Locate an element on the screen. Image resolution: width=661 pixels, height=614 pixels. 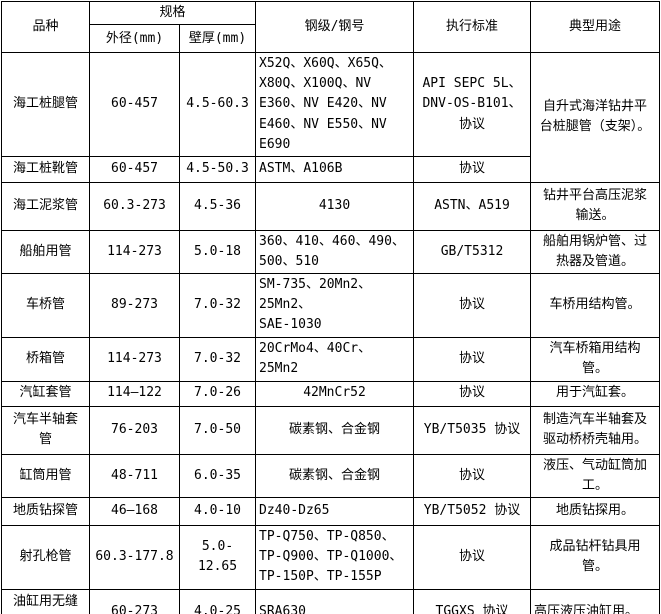
cell-use: 液压、气动缸筒加 工。 is located at coordinates (595, 475).